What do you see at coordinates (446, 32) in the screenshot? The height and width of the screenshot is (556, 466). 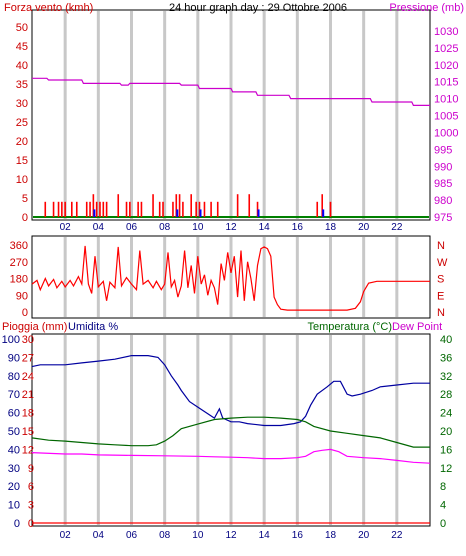 I see `right-tick-label: 1030` at bounding box center [446, 32].